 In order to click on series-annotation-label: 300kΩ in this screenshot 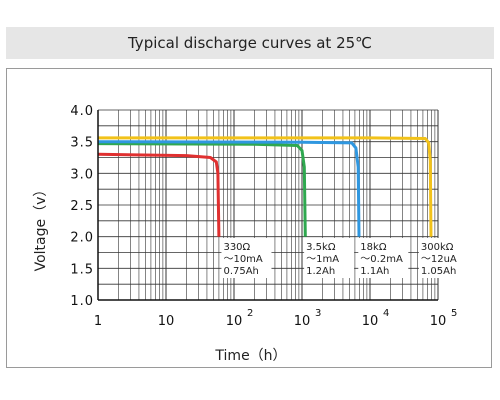, I will do `click(437, 247)`.